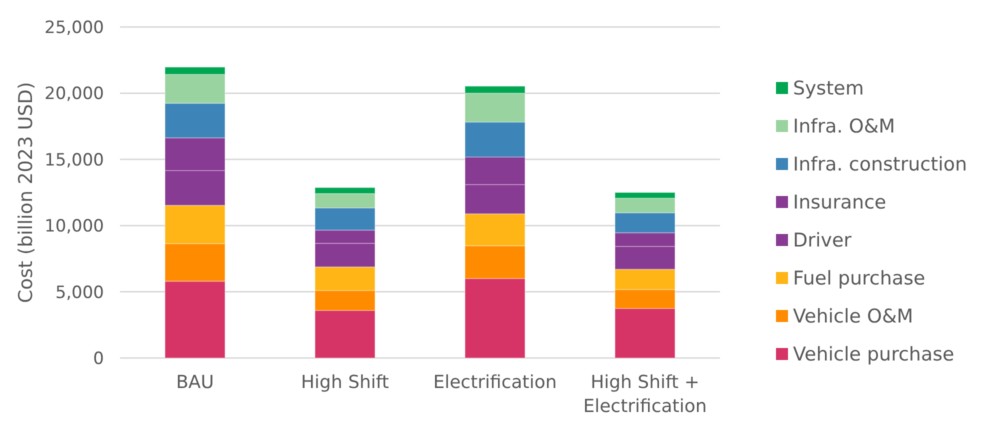 This screenshot has width=993, height=426. I want to click on x-tick-label: Electrification, so click(495, 382).